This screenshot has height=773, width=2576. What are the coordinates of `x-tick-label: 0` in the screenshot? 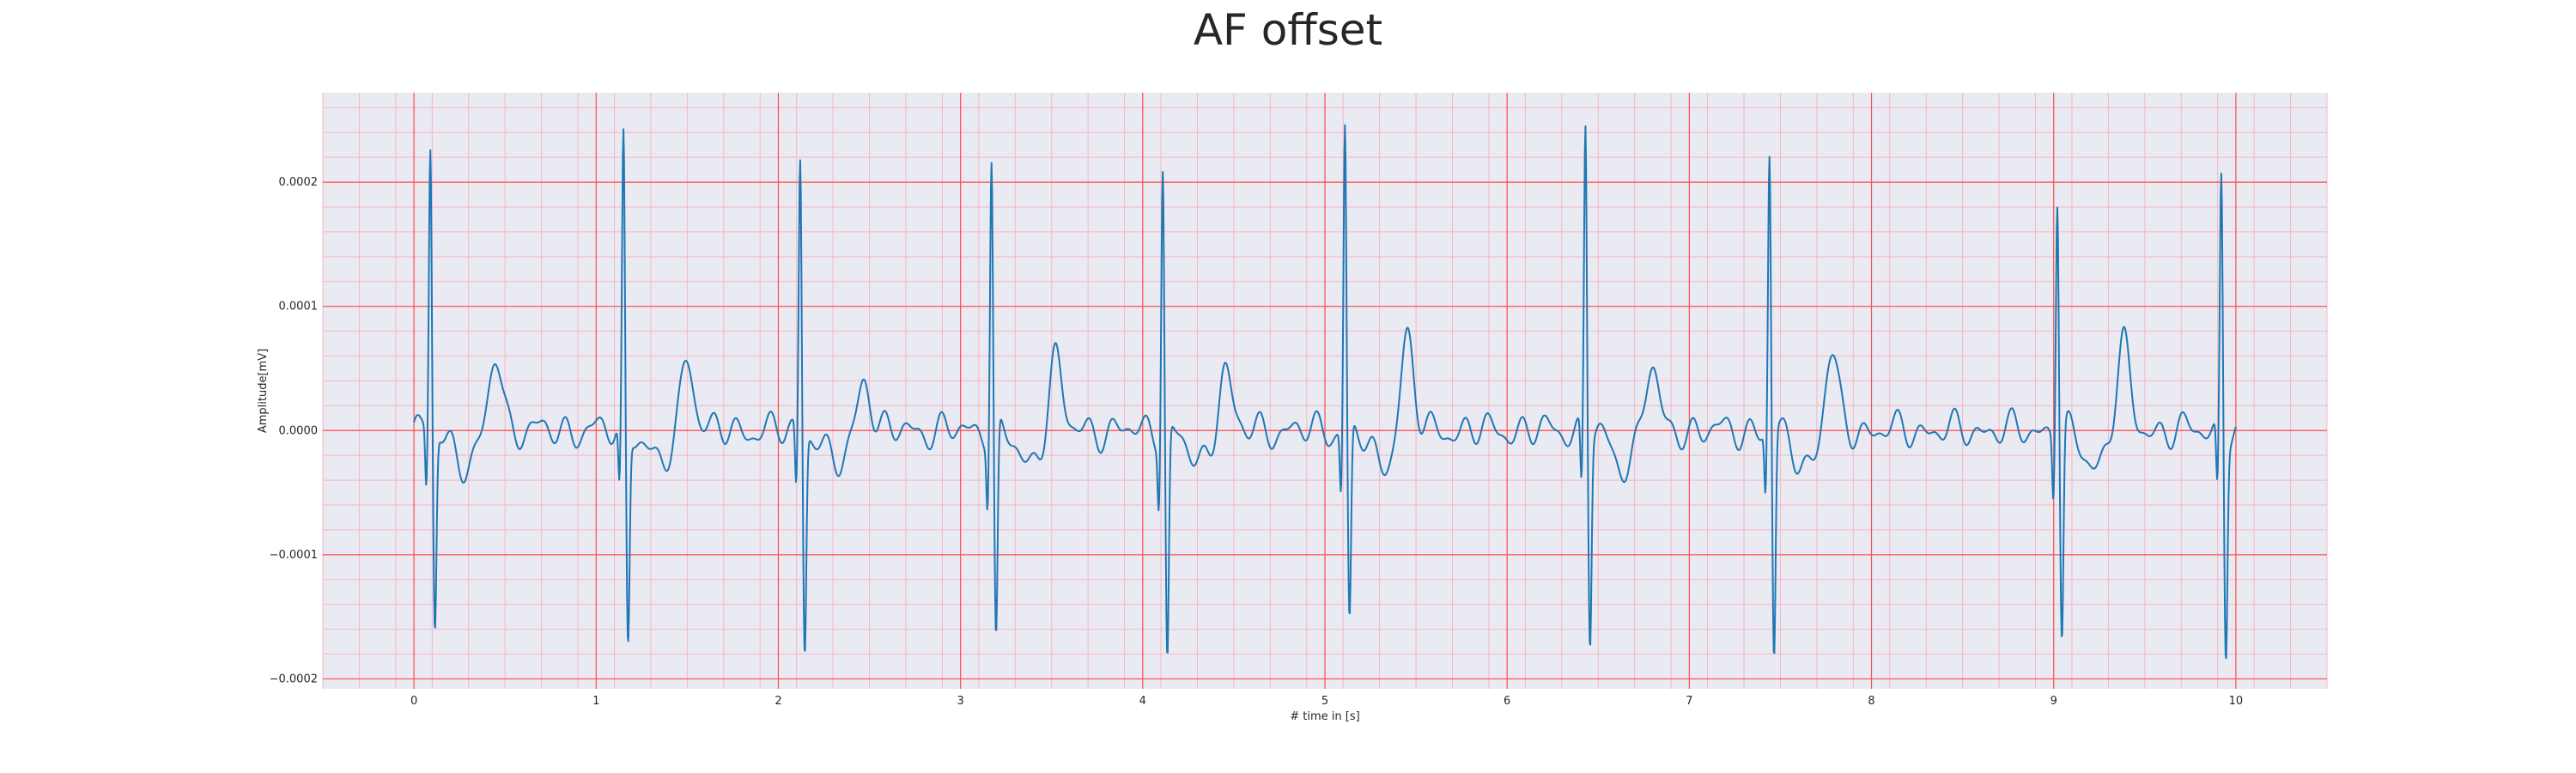 It's located at (413, 701).